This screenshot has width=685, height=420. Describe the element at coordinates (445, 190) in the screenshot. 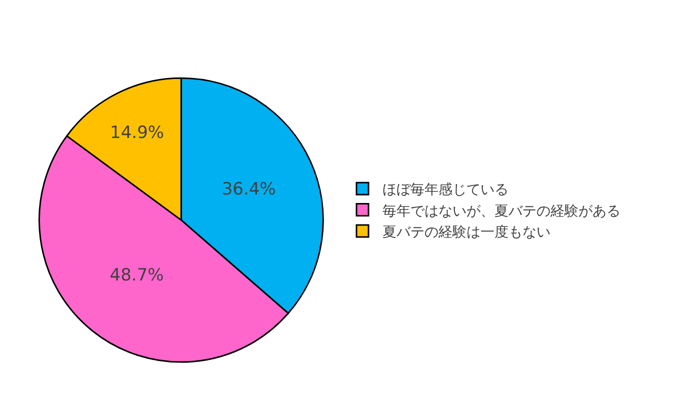

I see `legend-label: ほぼ毎年感じている` at that location.